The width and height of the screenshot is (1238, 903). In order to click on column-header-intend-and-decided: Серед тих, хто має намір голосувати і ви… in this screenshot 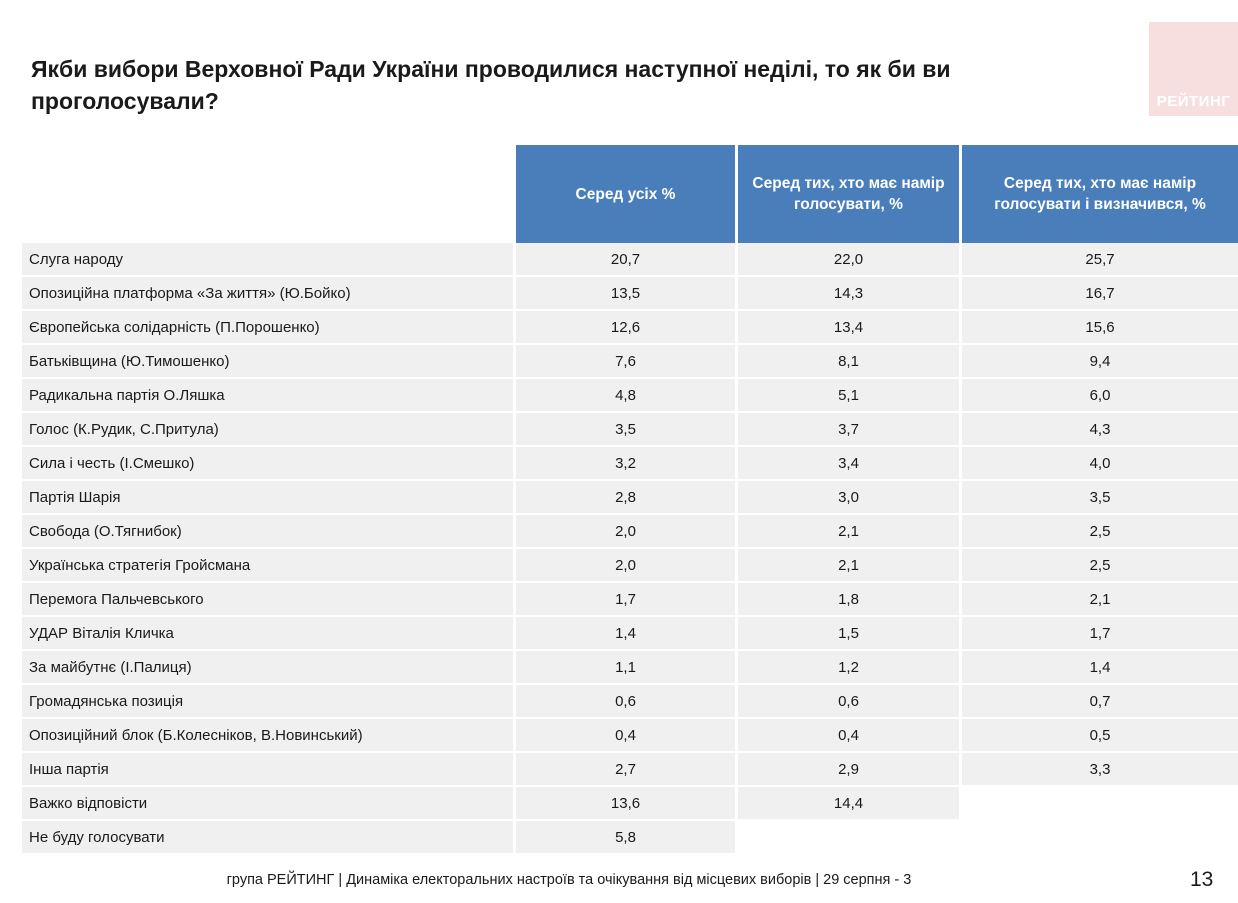, I will do `click(1100, 194)`.